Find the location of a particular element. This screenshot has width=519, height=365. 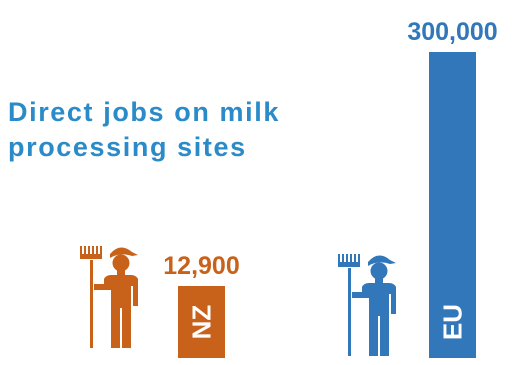

category-label-nz: NZ is located at coordinates (202, 322).